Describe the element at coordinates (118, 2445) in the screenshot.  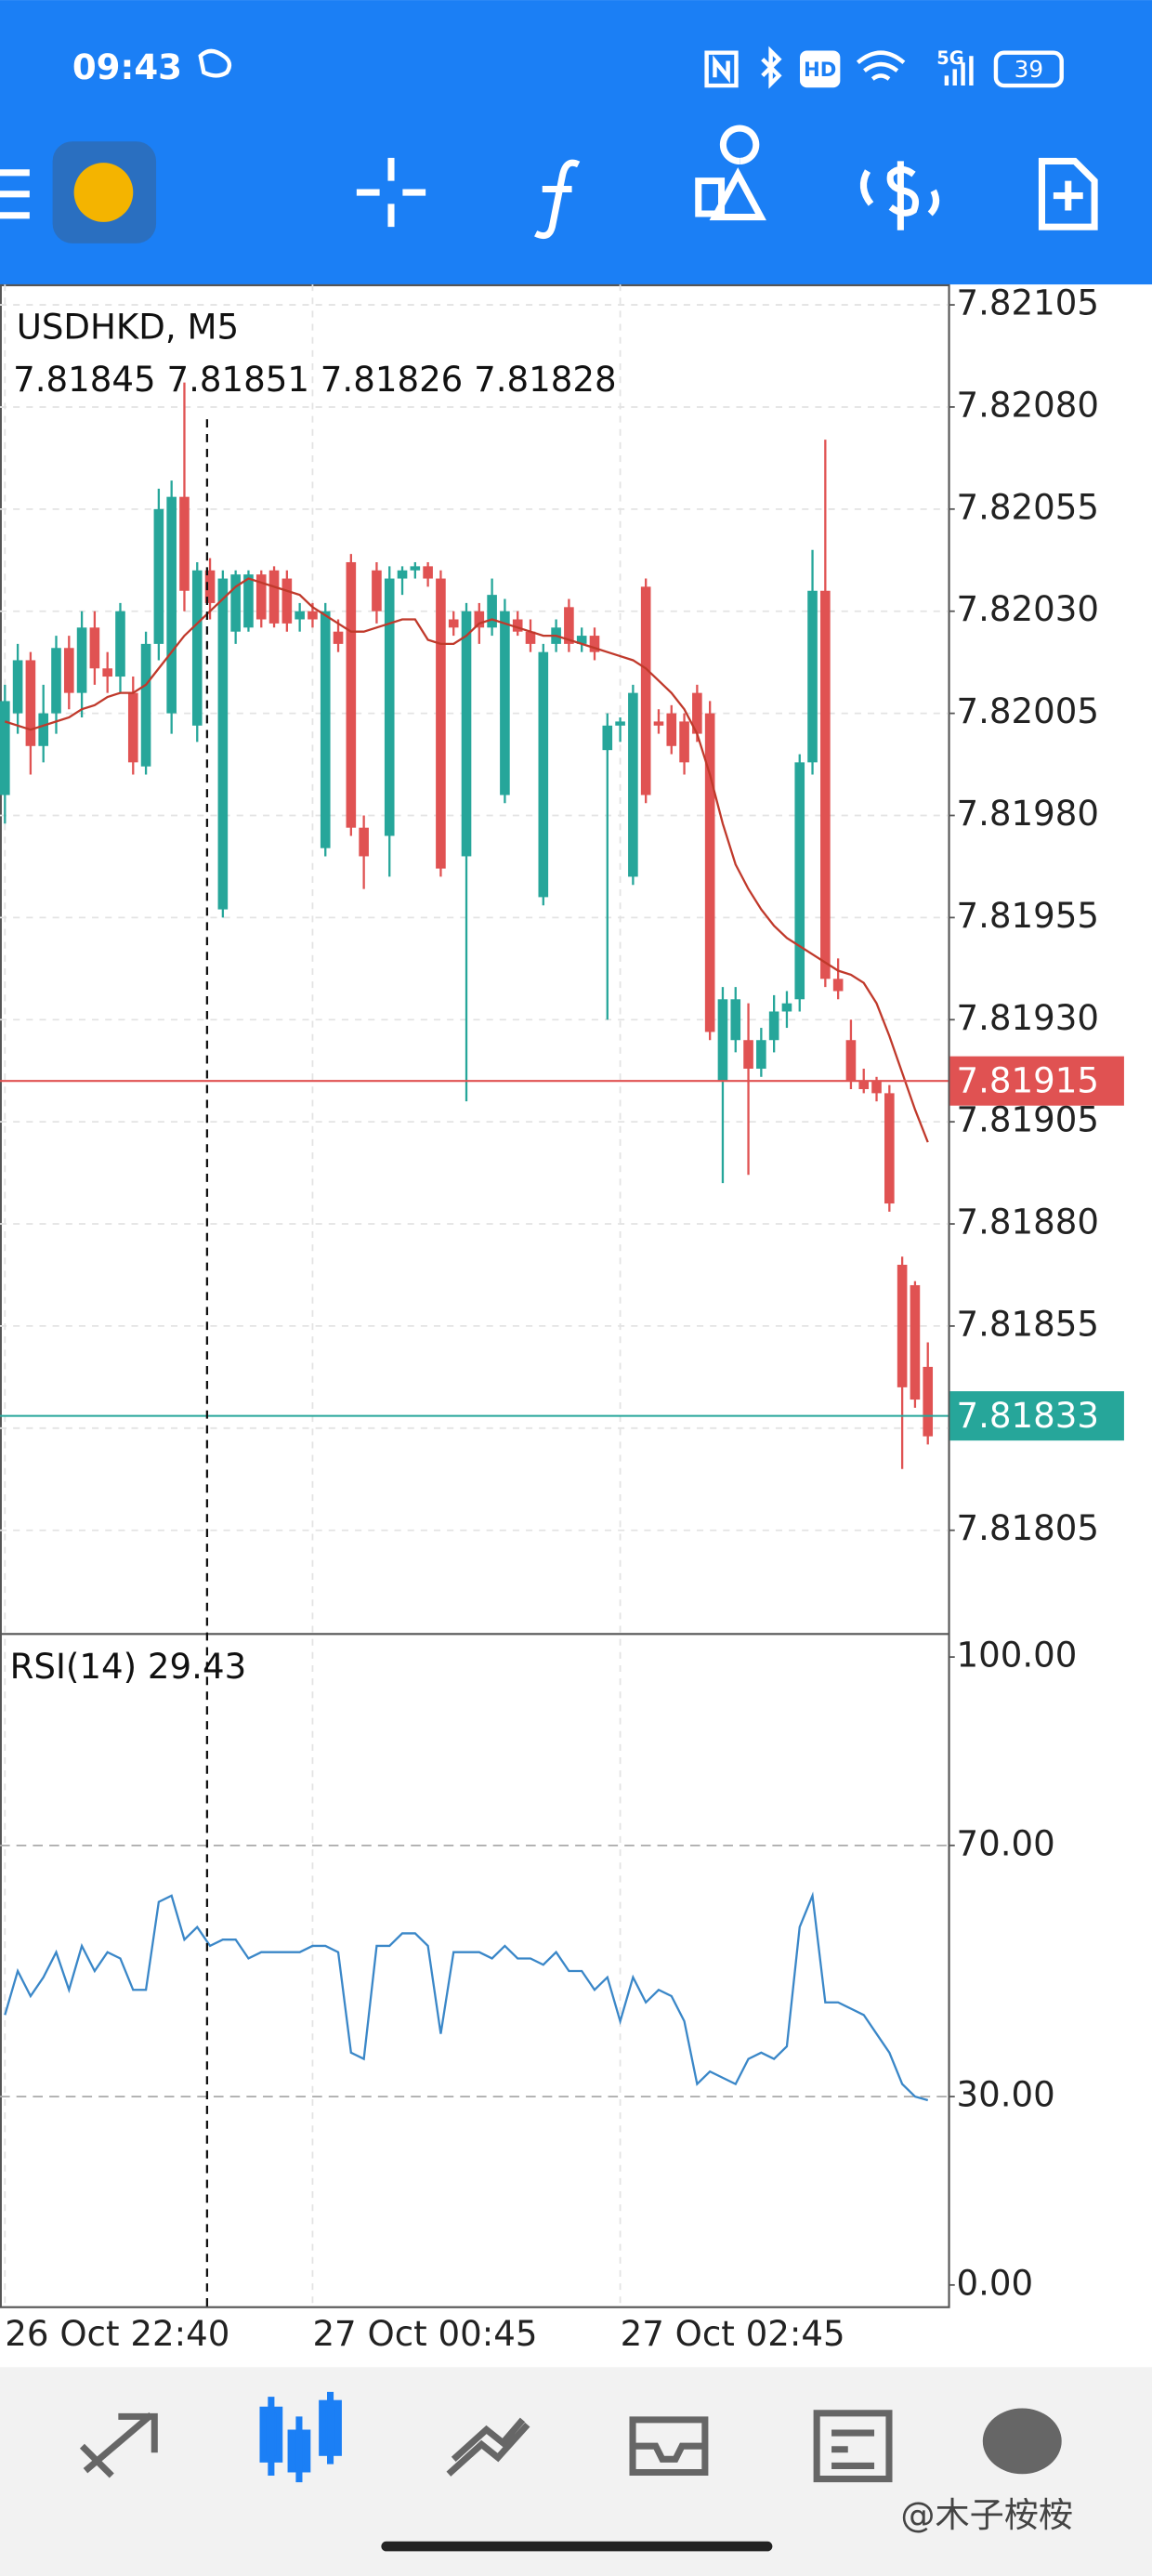
I see `nav-quotes` at that location.